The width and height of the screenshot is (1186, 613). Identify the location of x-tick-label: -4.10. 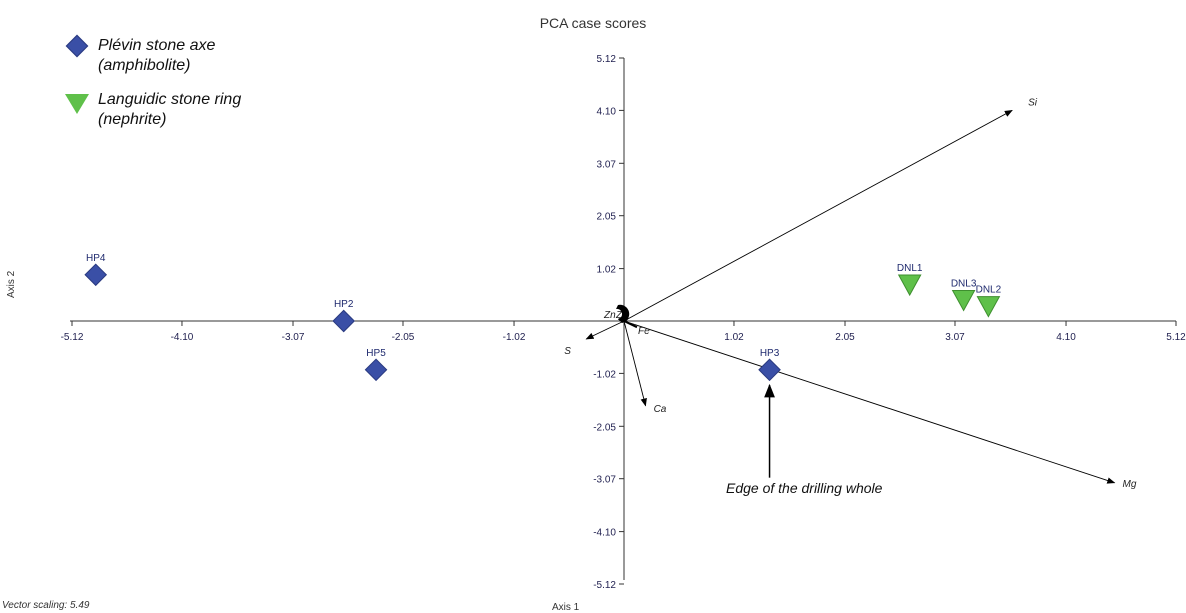
(182, 337).